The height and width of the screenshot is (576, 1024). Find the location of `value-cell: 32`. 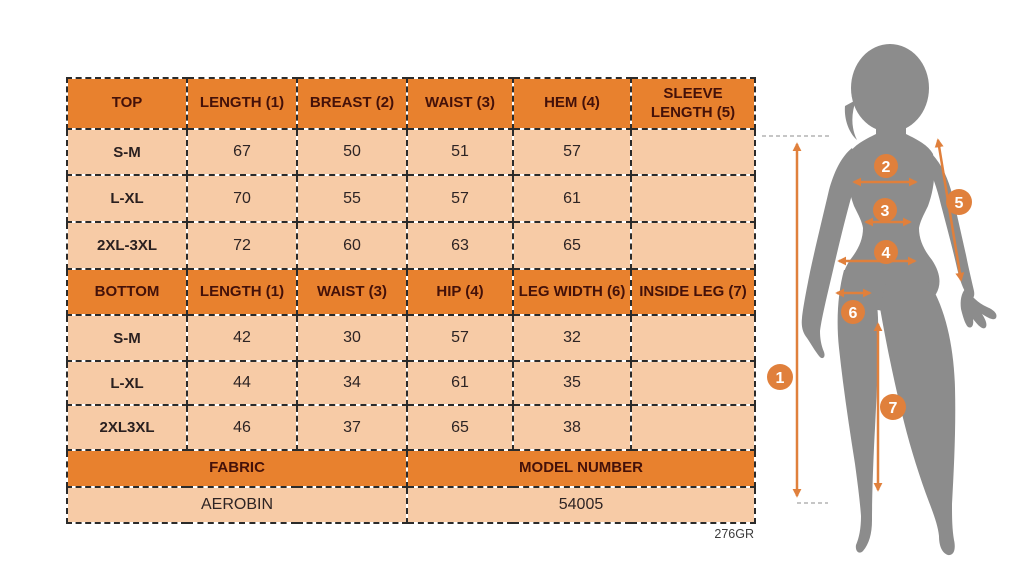

value-cell: 32 is located at coordinates (572, 338).